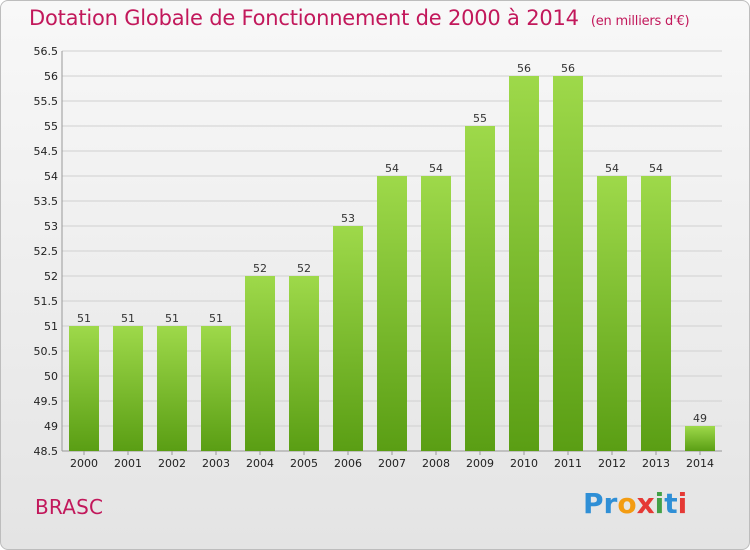 The image size is (750, 550). What do you see at coordinates (51, 226) in the screenshot?
I see `y-tick-label: 53` at bounding box center [51, 226].